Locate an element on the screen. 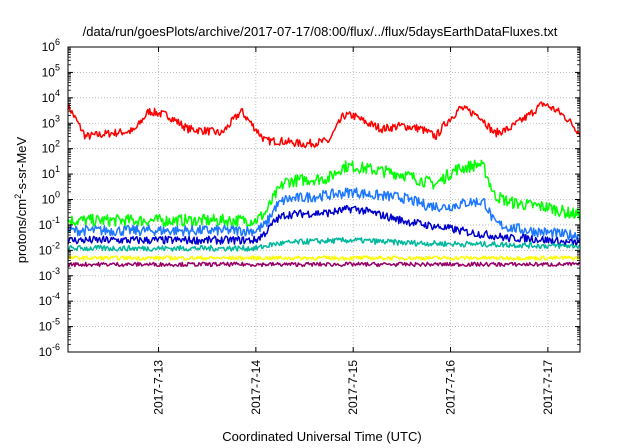 This screenshot has height=448, width=640. y-tick-label: 10⁻² is located at coordinates (49, 248).